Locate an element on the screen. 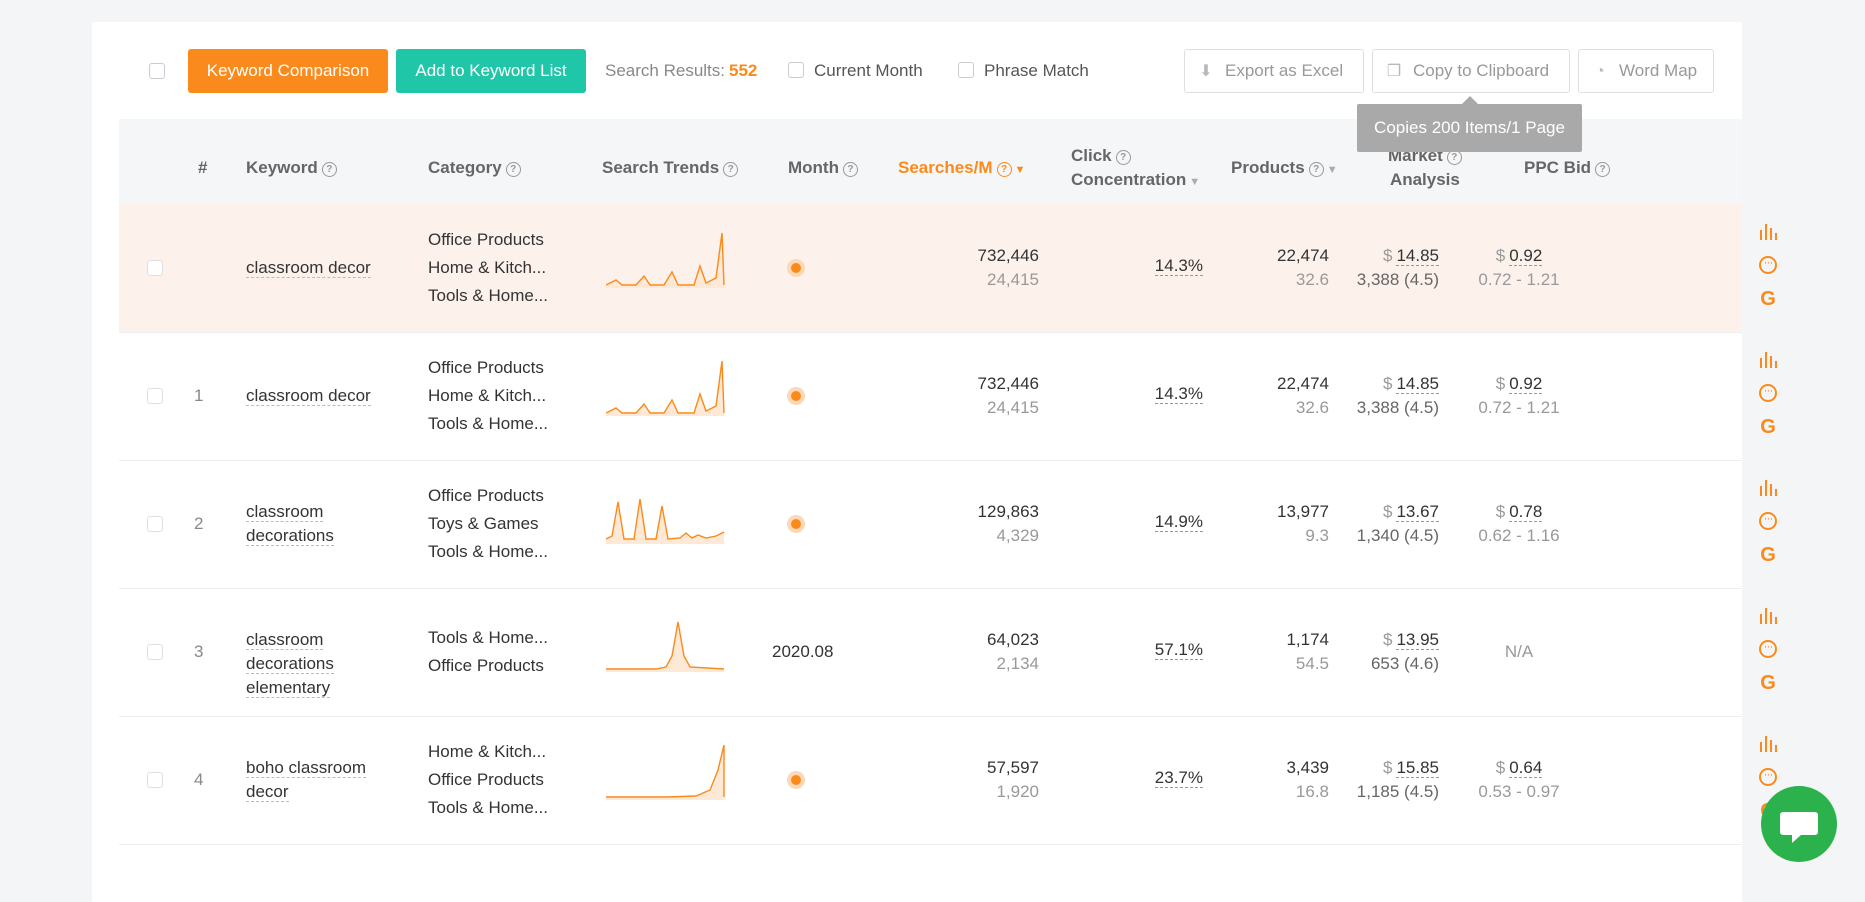 This screenshot has width=1865, height=902. click-concentration-value: 57.1% is located at coordinates (1178, 650).